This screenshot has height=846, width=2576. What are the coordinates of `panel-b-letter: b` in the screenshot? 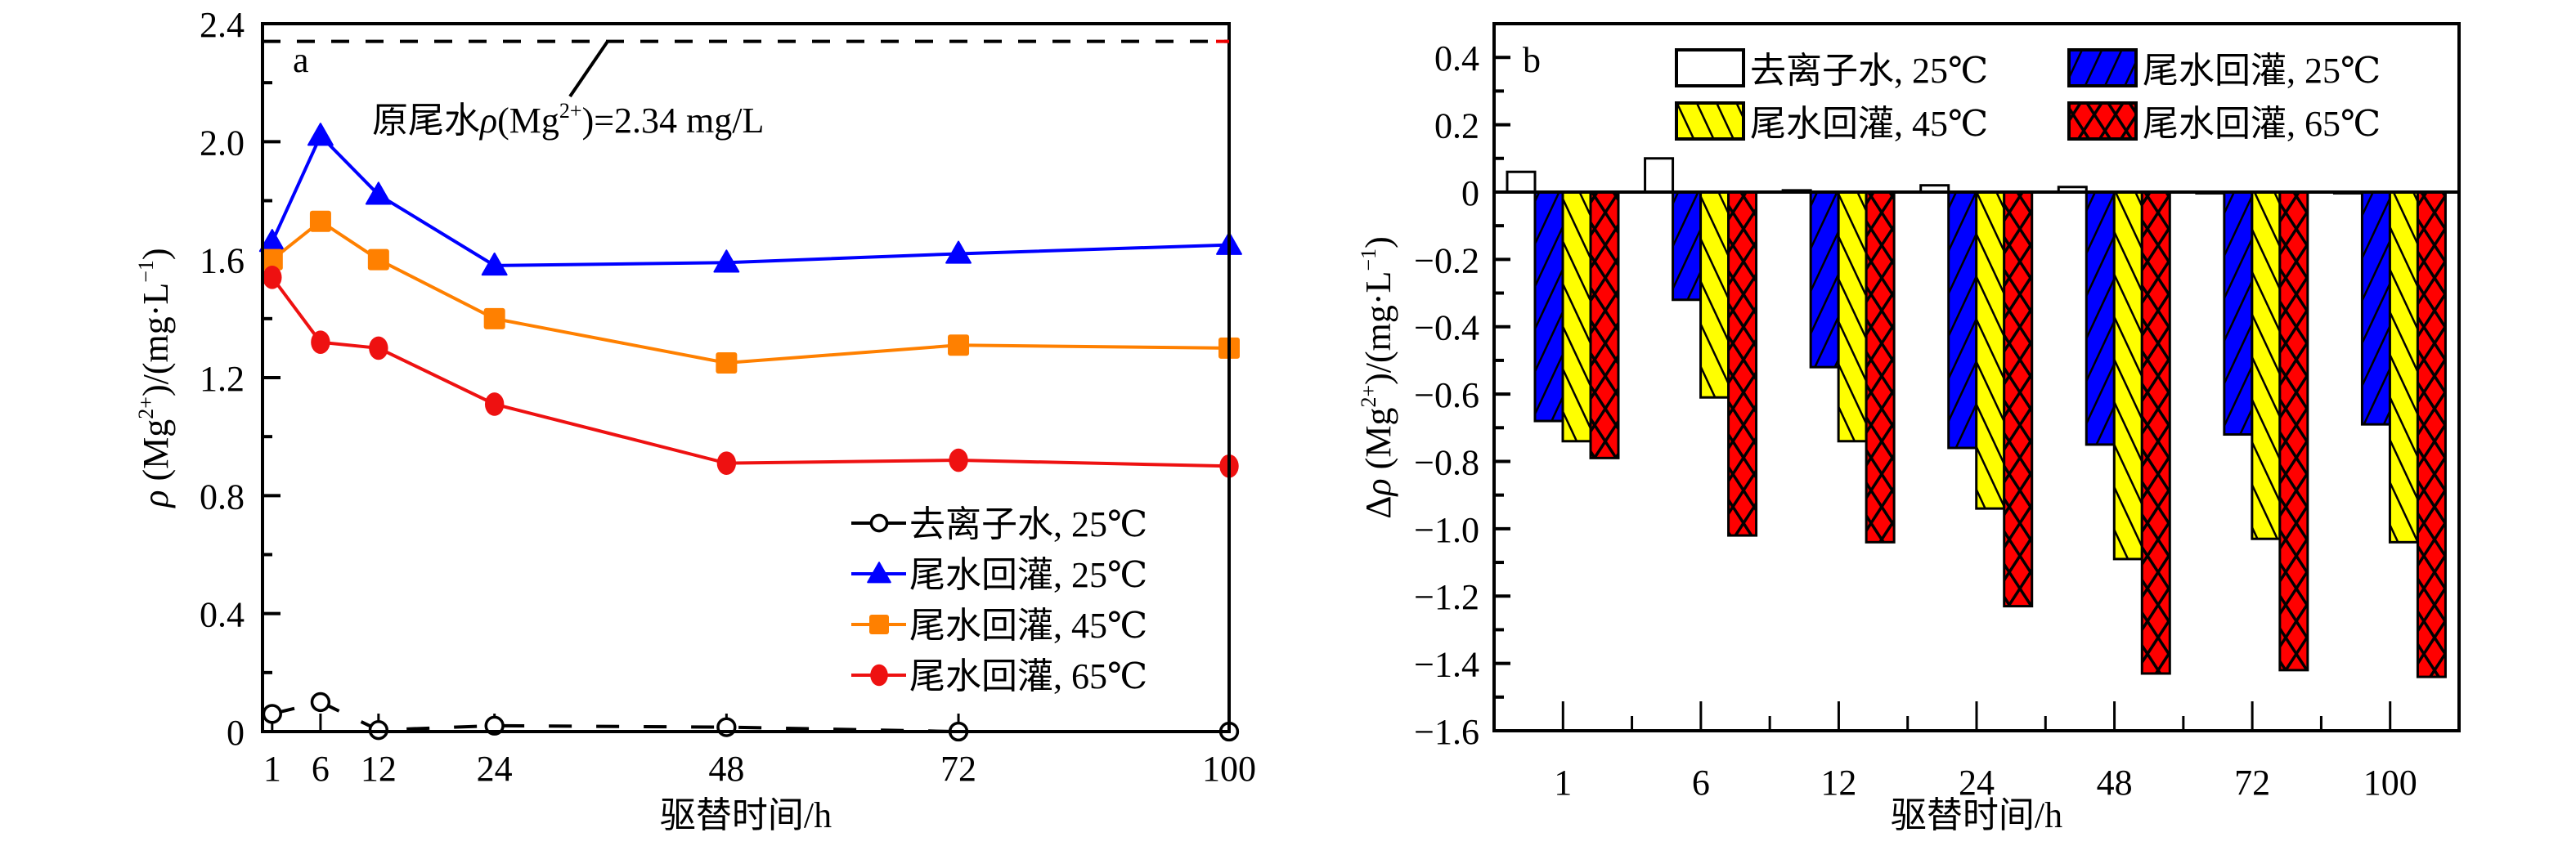 It's located at (1532, 60).